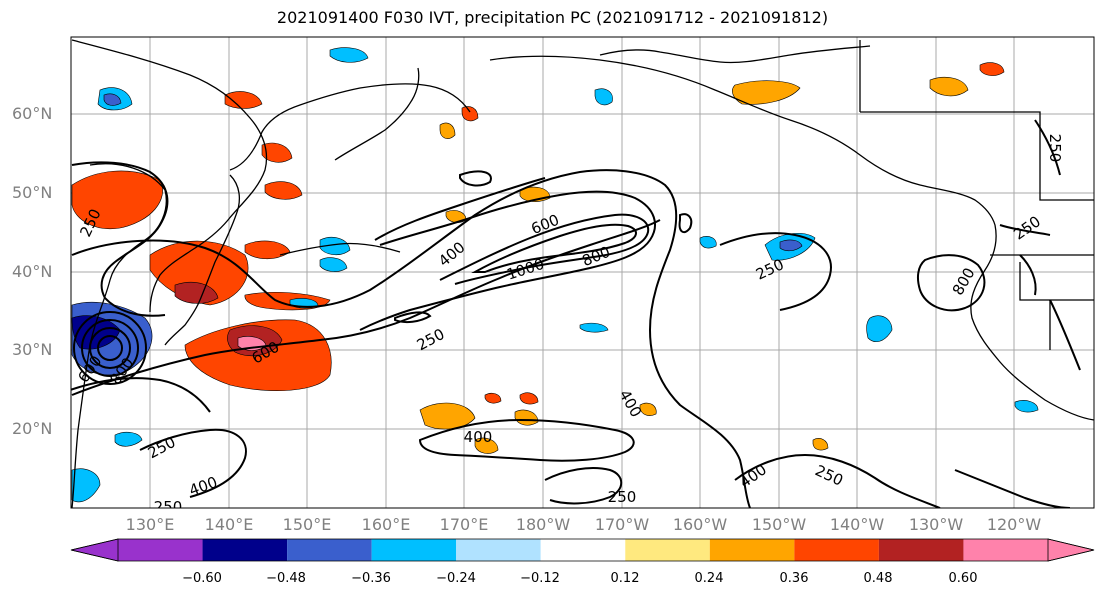 The width and height of the screenshot is (1105, 601). What do you see at coordinates (709, 578) in the screenshot?
I see `colorbar-tick-label: 0.24` at bounding box center [709, 578].